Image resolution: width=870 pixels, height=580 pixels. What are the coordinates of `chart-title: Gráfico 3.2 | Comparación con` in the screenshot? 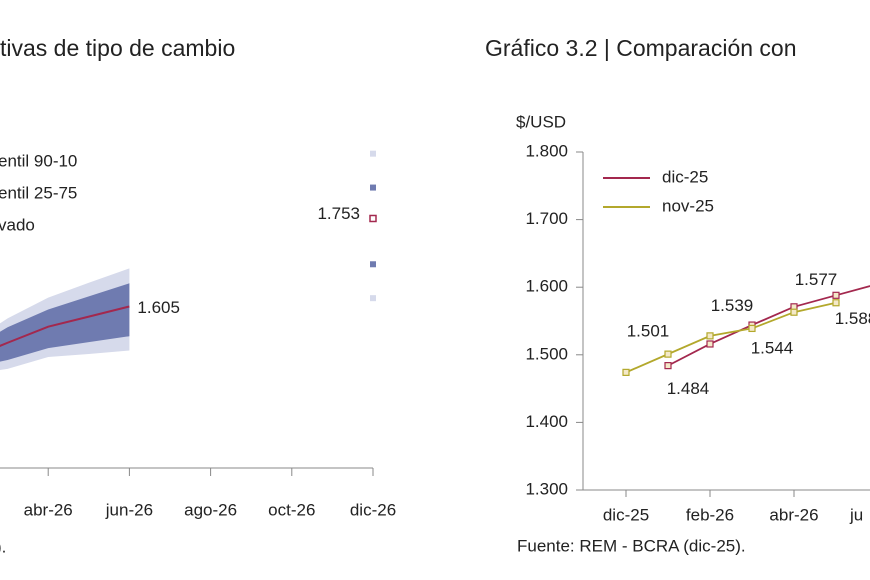 It's located at (641, 48).